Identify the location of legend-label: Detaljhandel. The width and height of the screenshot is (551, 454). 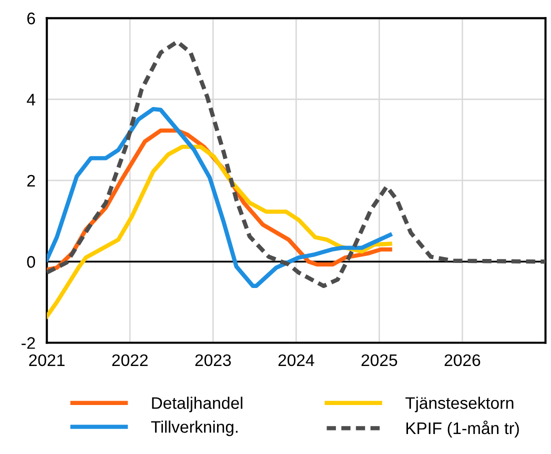
(197, 404).